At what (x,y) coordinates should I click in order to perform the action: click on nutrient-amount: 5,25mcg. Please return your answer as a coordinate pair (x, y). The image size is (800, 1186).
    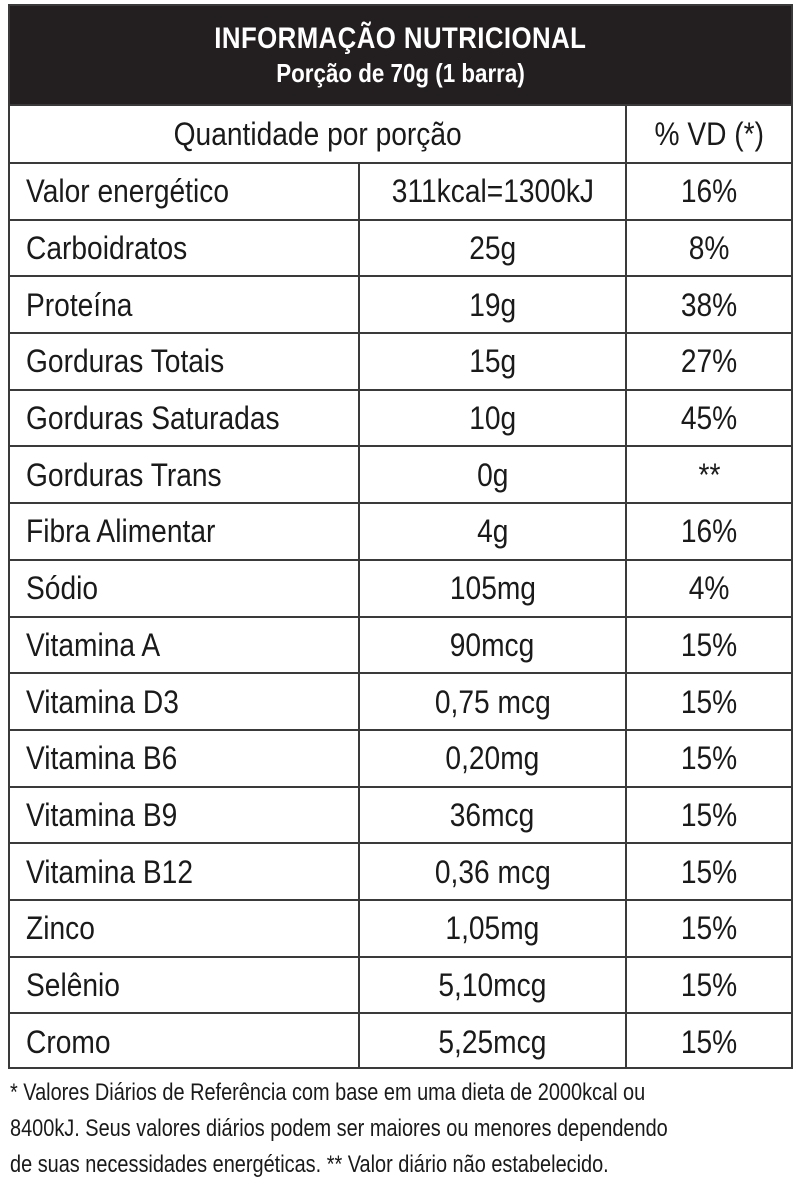
    Looking at the image, I should click on (493, 1041).